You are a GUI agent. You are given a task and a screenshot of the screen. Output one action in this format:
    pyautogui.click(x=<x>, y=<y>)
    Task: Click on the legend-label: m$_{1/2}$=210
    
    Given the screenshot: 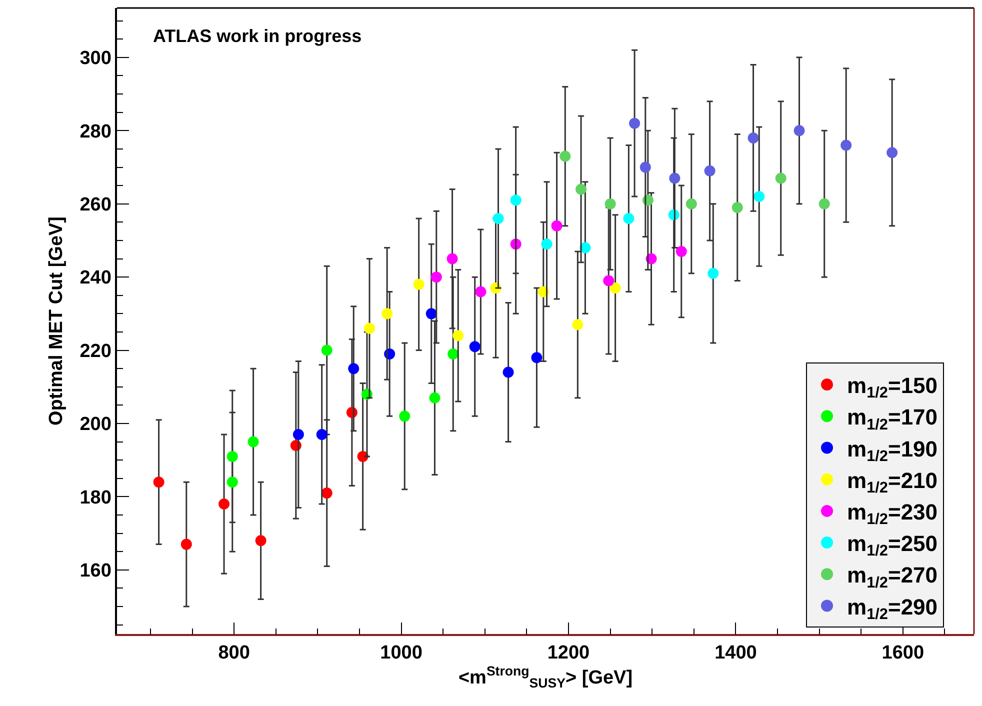 What is the action you would take?
    pyautogui.click(x=892, y=482)
    